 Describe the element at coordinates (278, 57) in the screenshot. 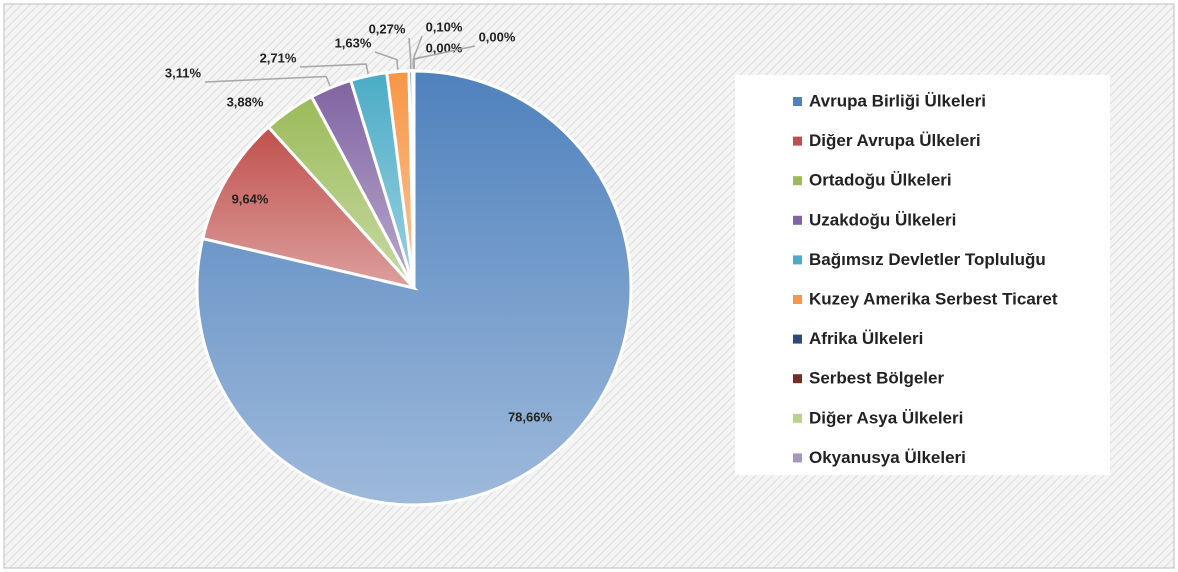

I see `data-label: 2,71%` at that location.